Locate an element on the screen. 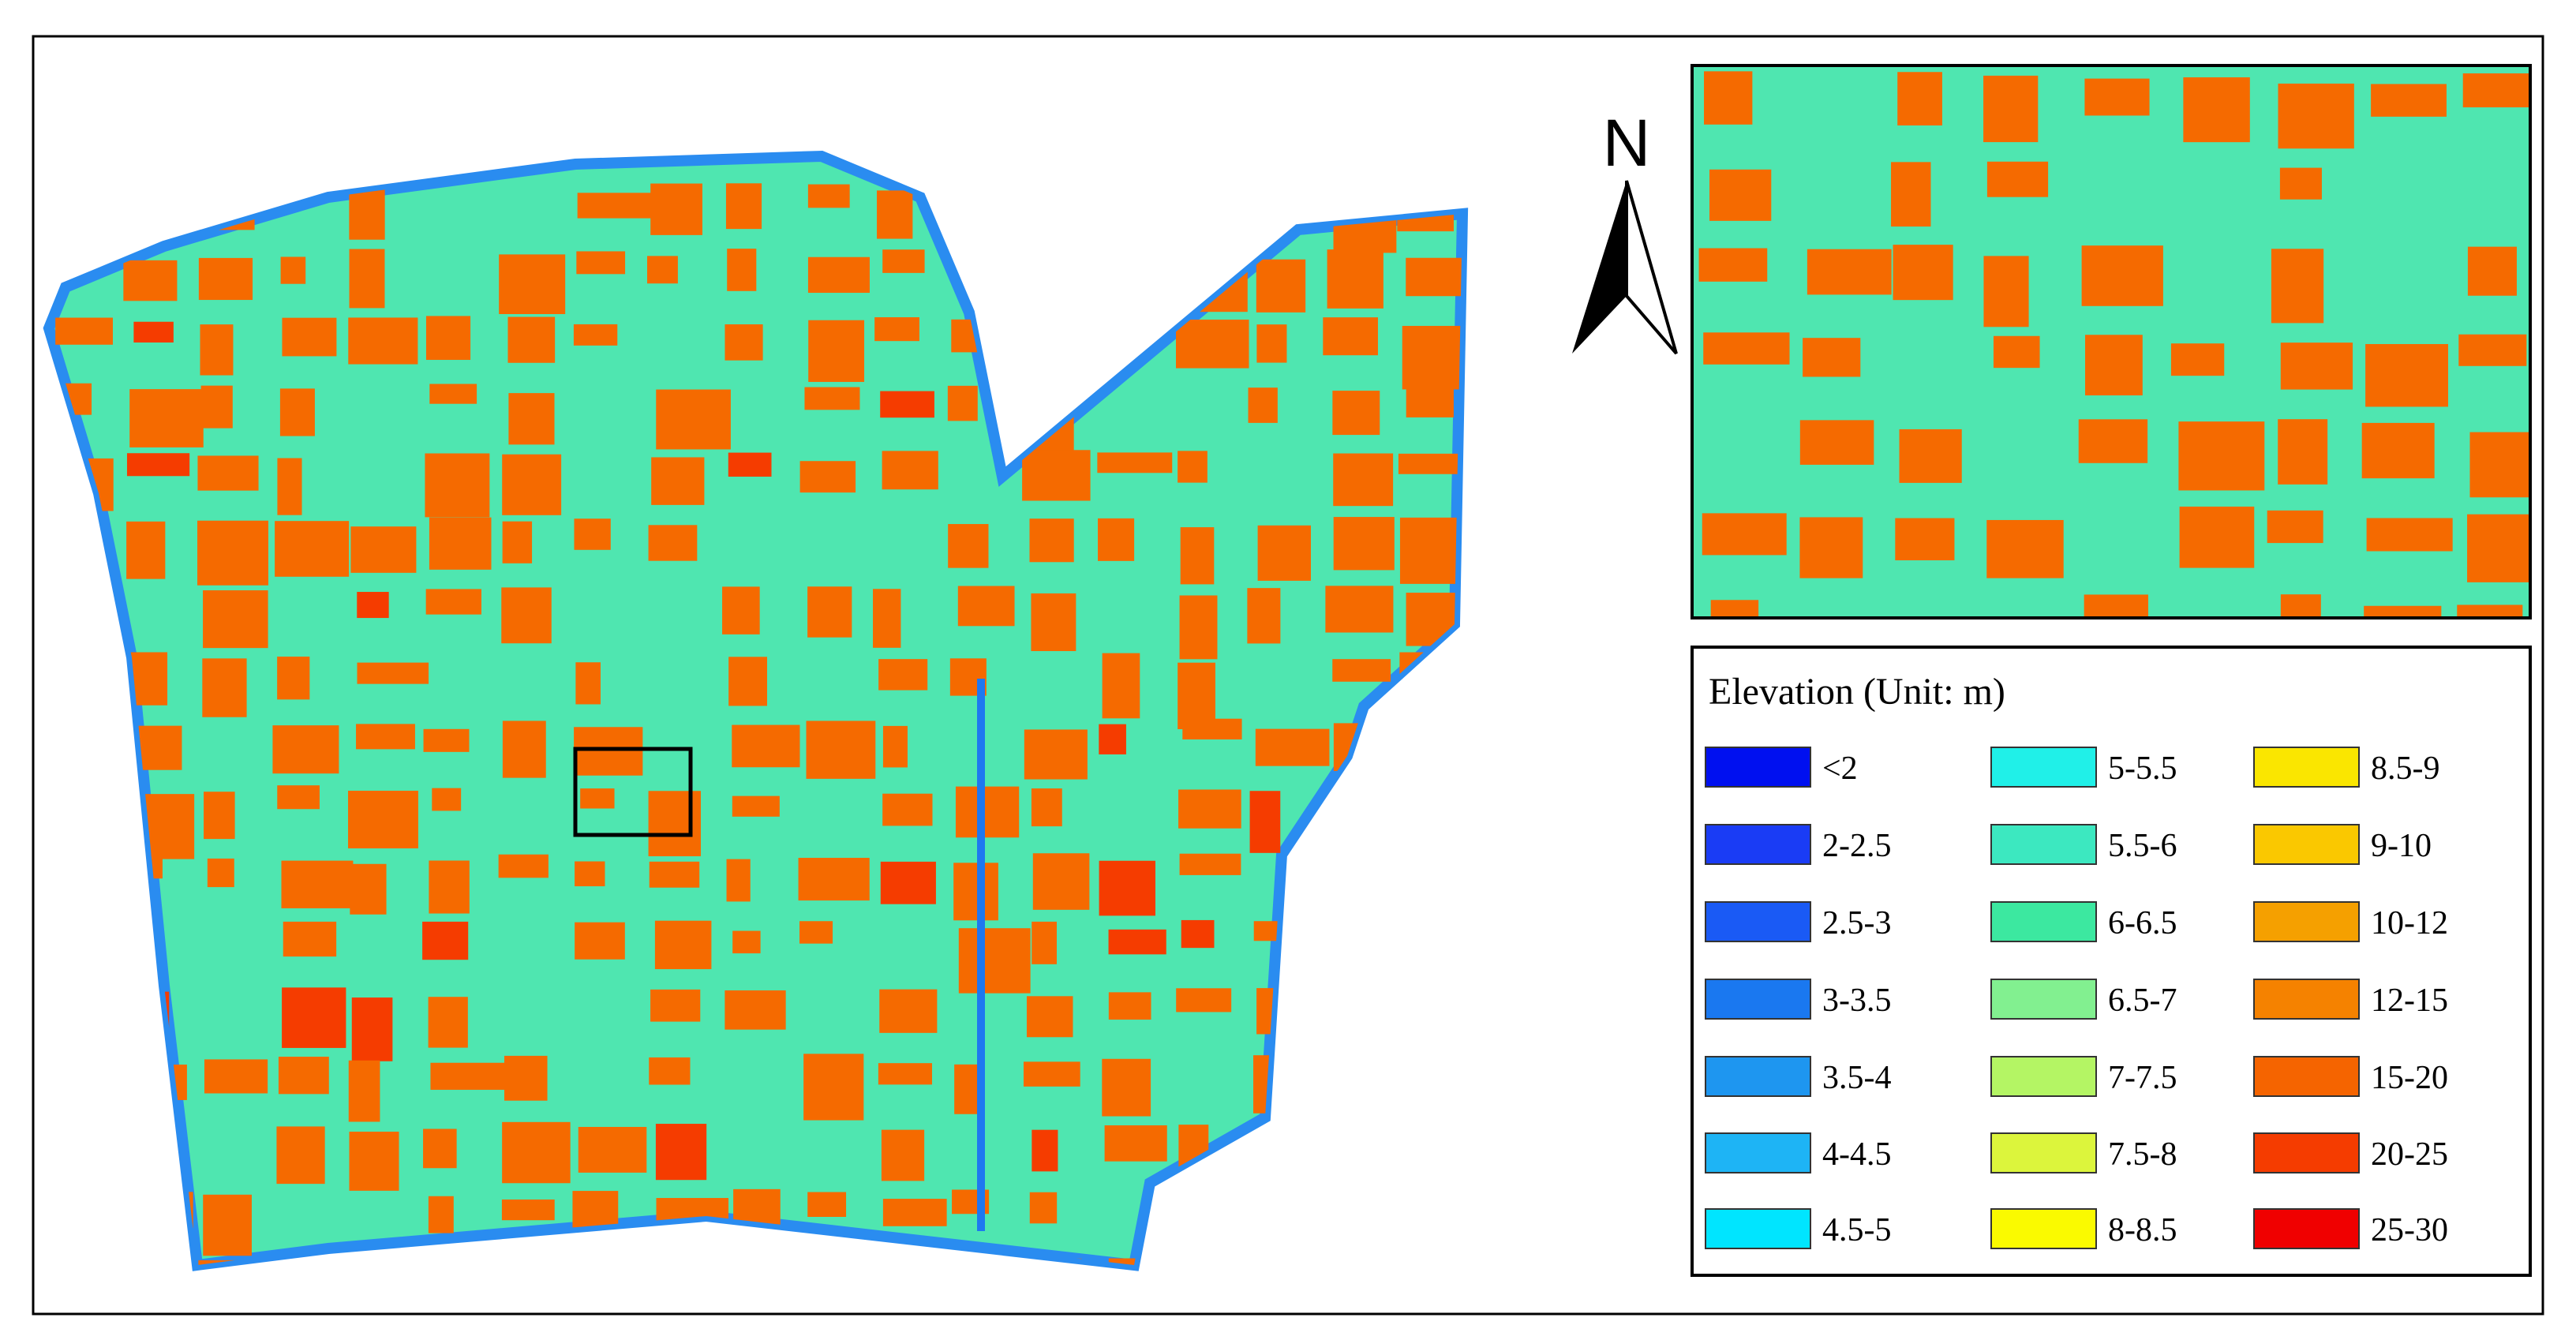 The height and width of the screenshot is (1340, 2576). inset-buildings is located at coordinates (2114, 344).